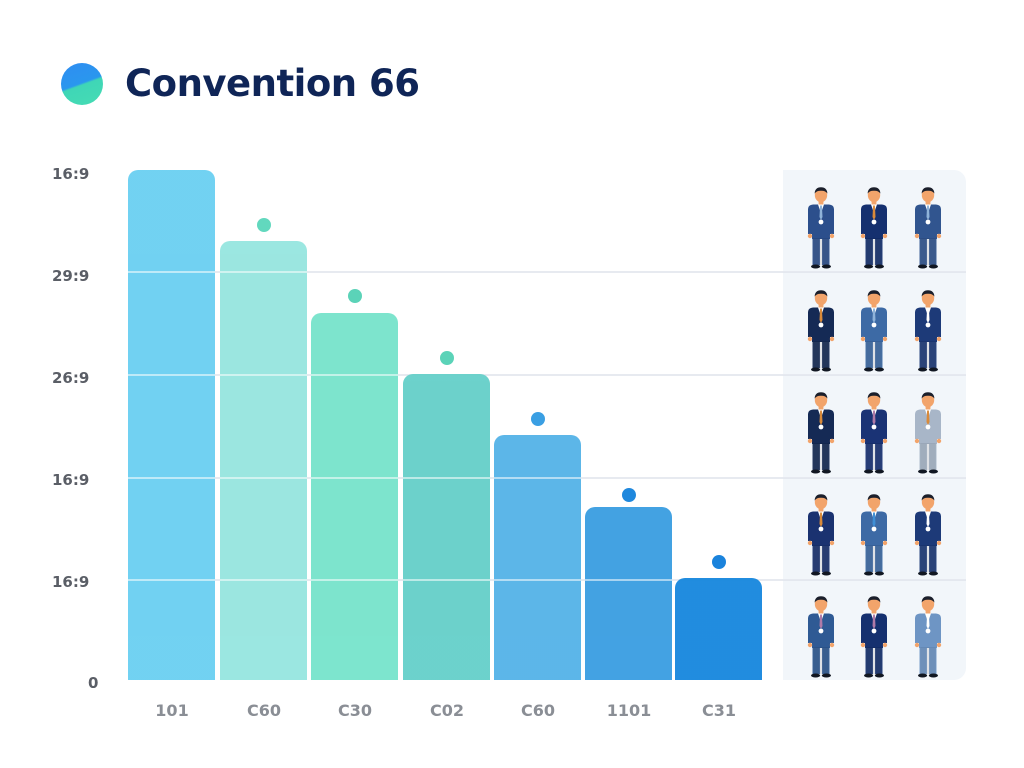 The width and height of the screenshot is (1024, 768). Describe the element at coordinates (446, 527) in the screenshot. I see `bar-c02` at that location.